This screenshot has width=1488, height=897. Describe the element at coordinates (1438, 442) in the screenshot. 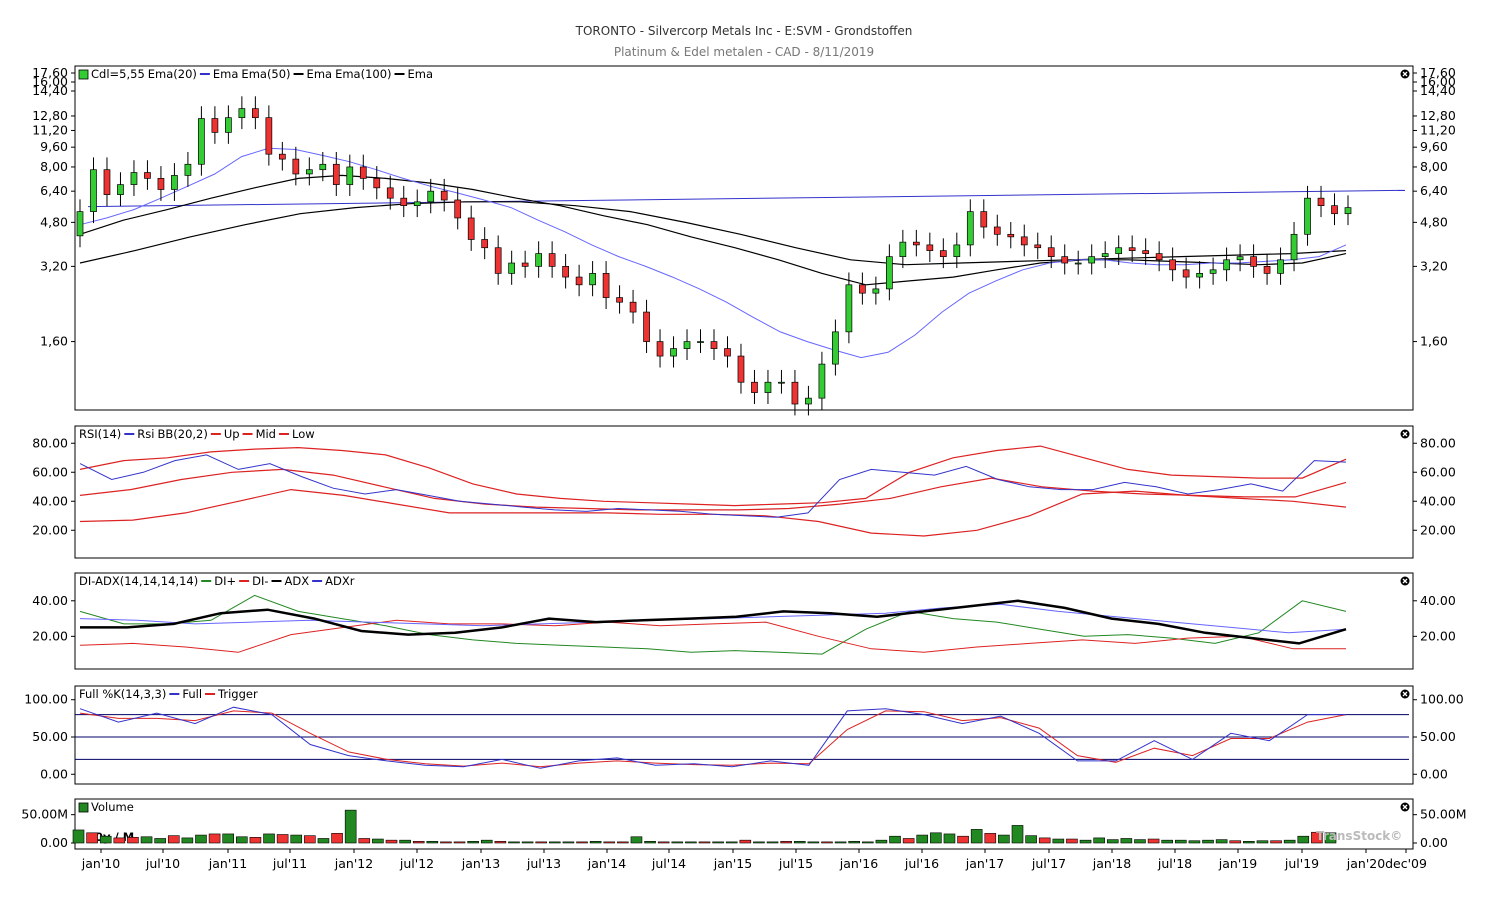

I see `rsi-ytick-right-0: 80.00` at that location.